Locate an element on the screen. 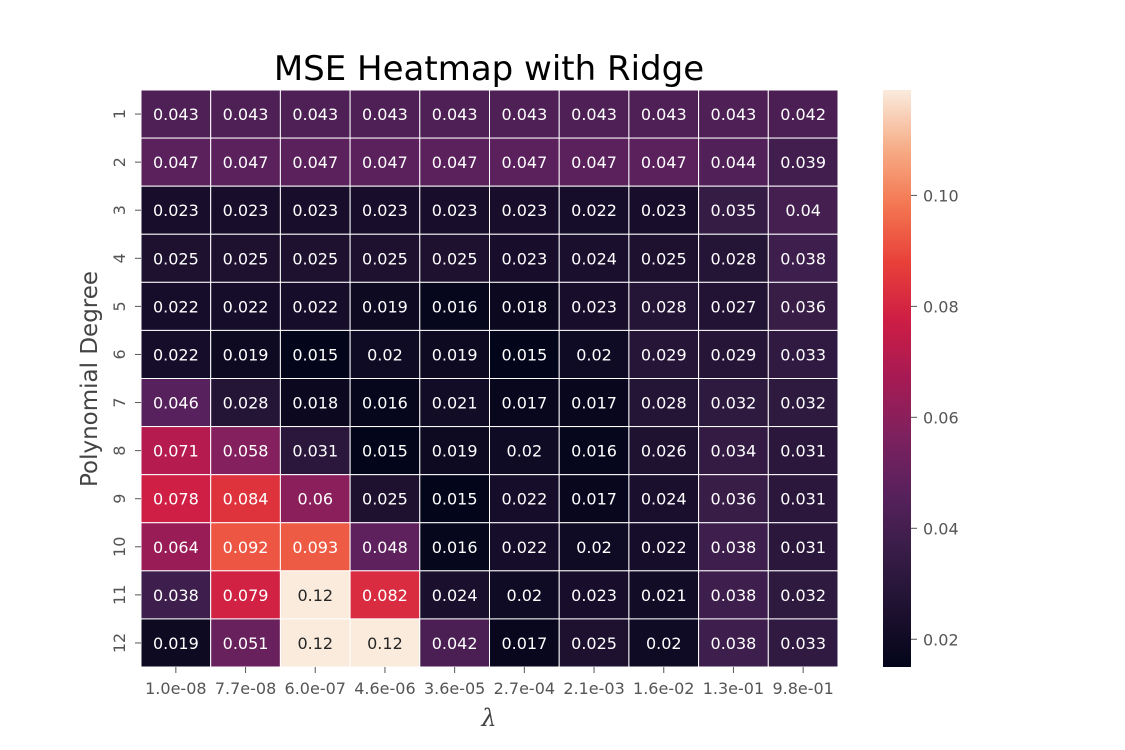 This screenshot has width=1125, height=750. cell-value-label: 0.12 is located at coordinates (385, 643).